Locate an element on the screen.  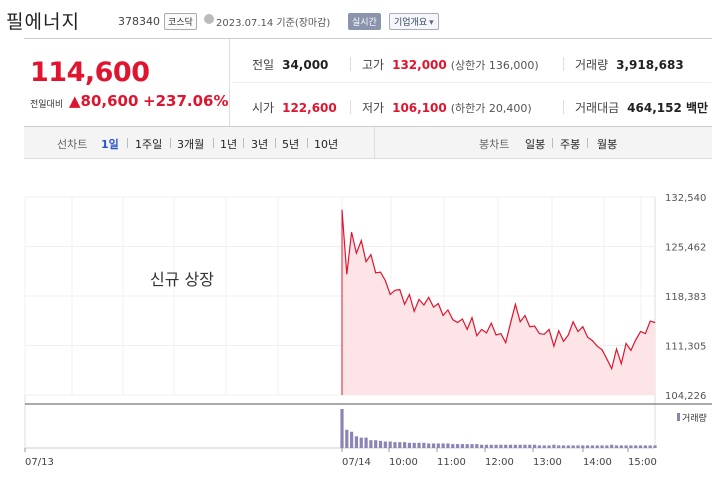
open-label: 시가 is located at coordinates (263, 108).